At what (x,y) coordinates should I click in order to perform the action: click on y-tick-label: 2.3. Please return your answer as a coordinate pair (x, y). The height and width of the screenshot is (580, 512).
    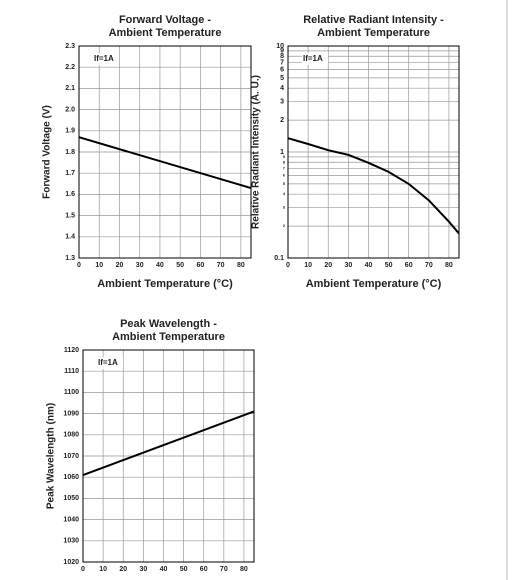
    Looking at the image, I should click on (70, 46).